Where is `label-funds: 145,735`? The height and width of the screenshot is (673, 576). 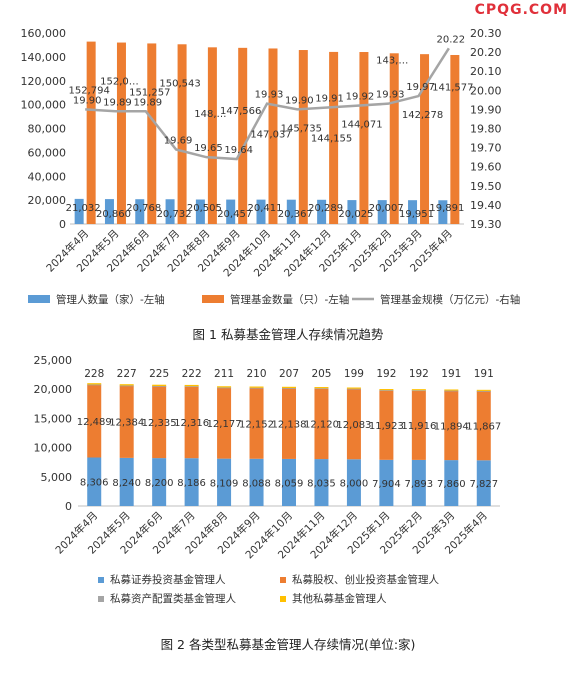 label-funds: 145,735 is located at coordinates (301, 128).